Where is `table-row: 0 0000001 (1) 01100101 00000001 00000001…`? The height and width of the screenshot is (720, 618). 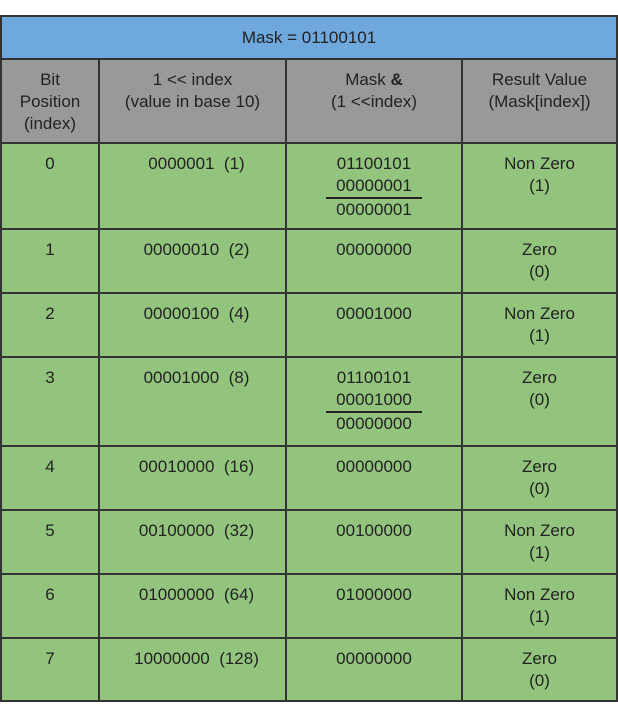
table-row: 0 0000001 (1) 01100101 00000001 00000001… is located at coordinates (309, 186).